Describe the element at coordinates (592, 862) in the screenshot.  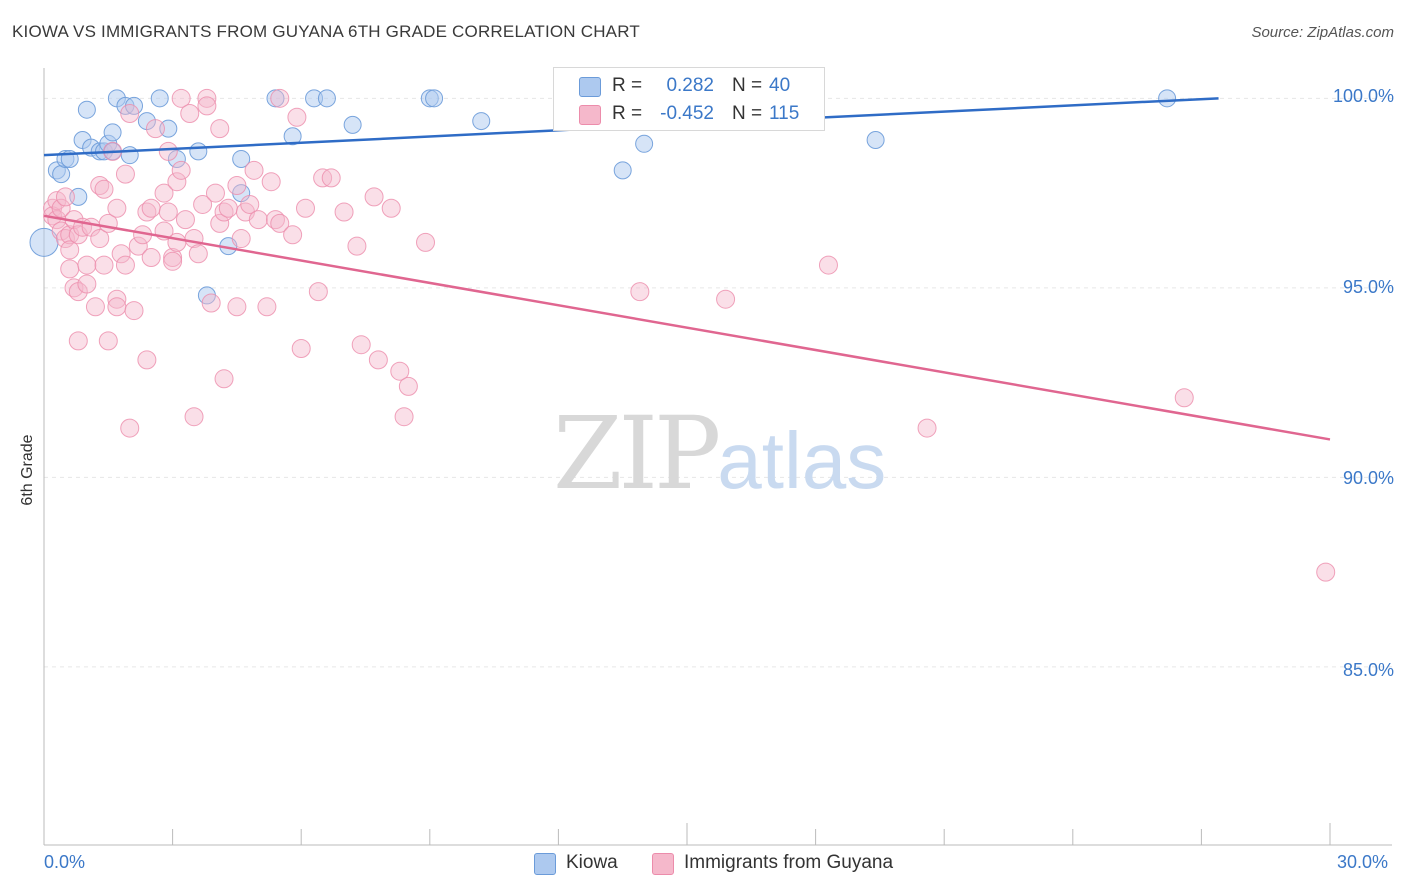
I see `legend-label: Kiowa` at that location.